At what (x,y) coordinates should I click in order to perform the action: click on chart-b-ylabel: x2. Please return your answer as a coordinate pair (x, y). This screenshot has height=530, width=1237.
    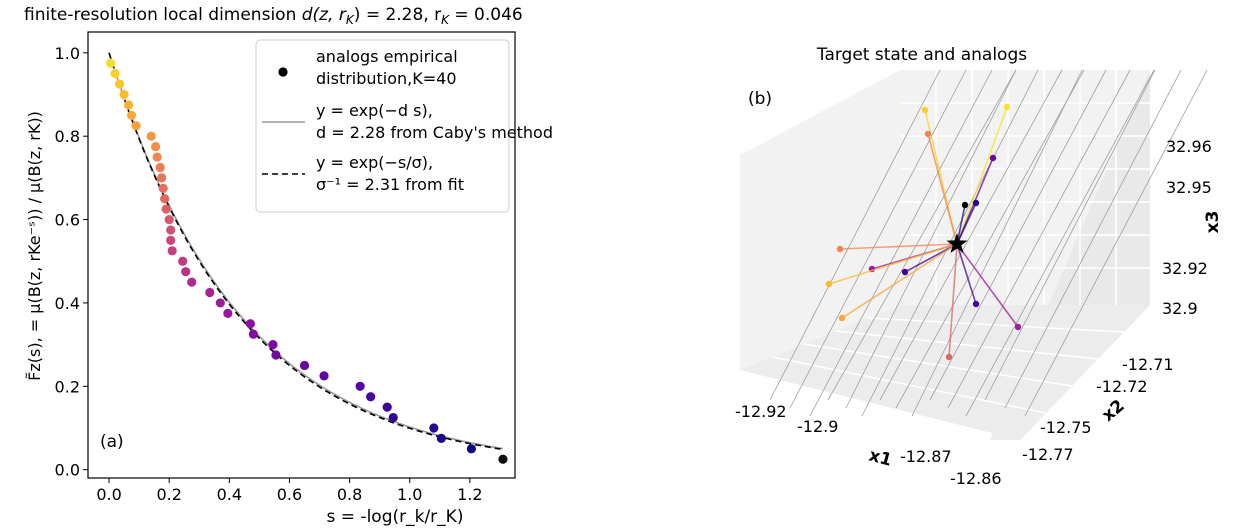
    Looking at the image, I should click on (1113, 411).